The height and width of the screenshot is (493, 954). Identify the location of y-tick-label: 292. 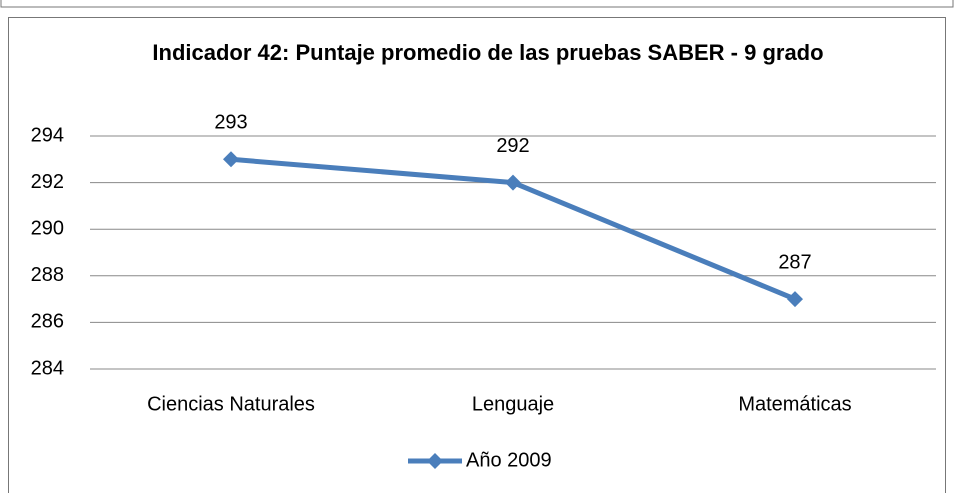
(47, 182).